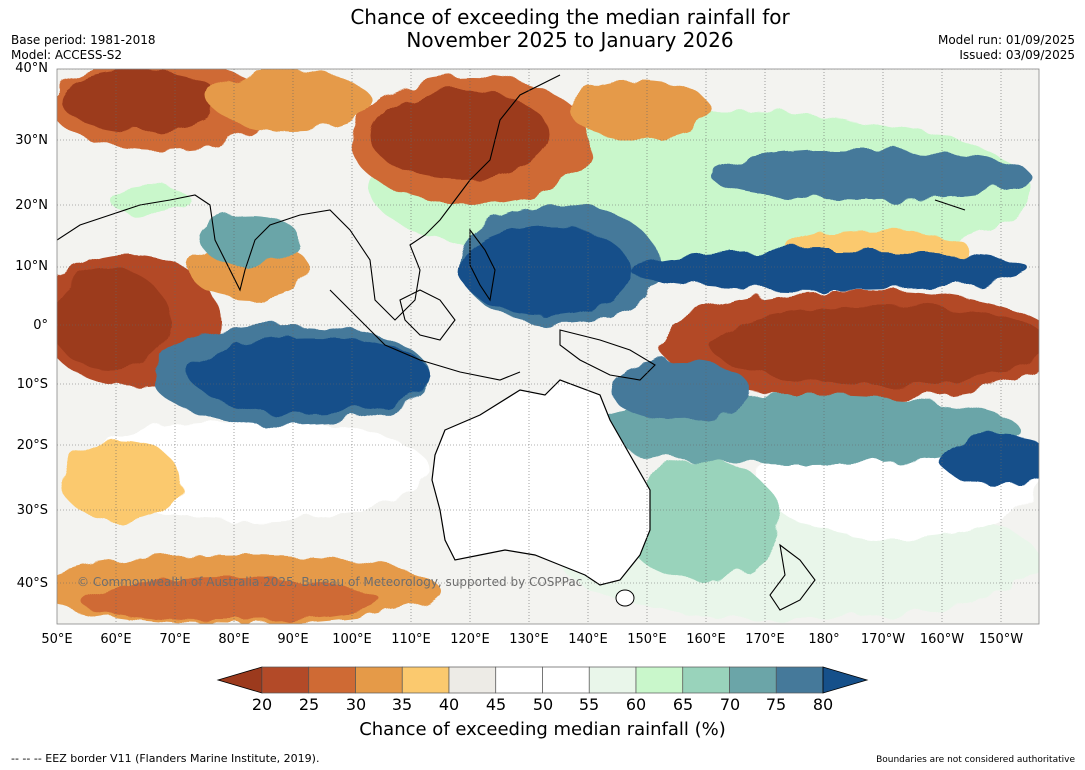 Image resolution: width=1085 pixels, height=770 pixels. I want to click on colorbar-tick: 40, so click(449, 704).